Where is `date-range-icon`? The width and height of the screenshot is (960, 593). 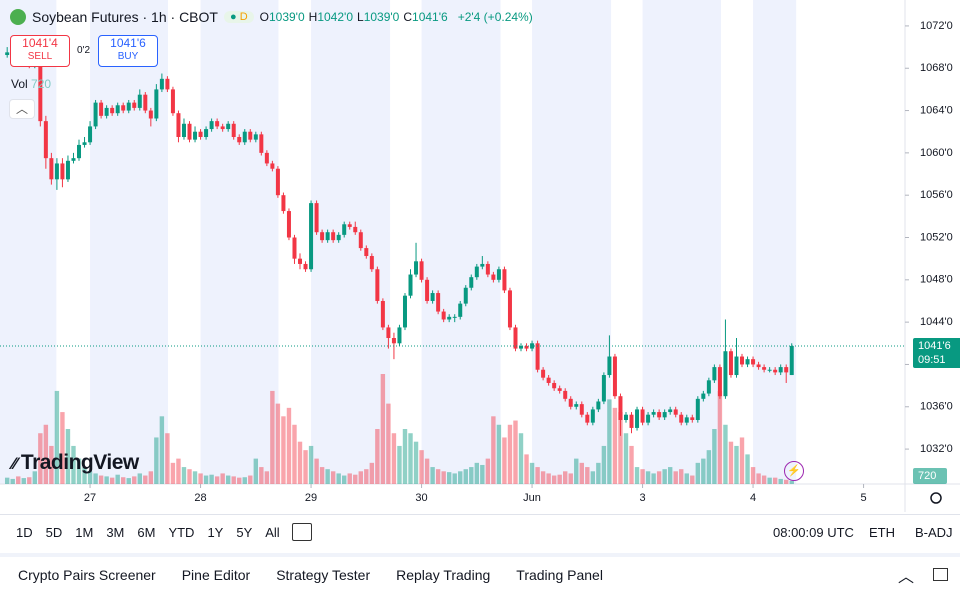
date-range-icon is located at coordinates (302, 532).